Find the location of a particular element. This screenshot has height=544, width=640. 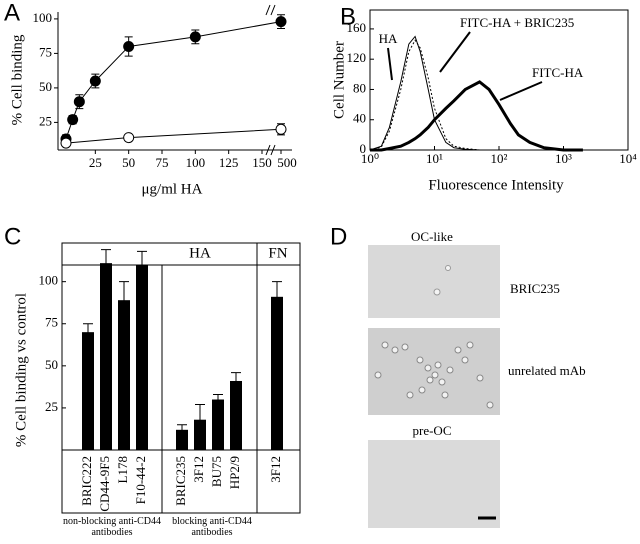

y-label: % Cell binding is located at coordinates (17, 79).